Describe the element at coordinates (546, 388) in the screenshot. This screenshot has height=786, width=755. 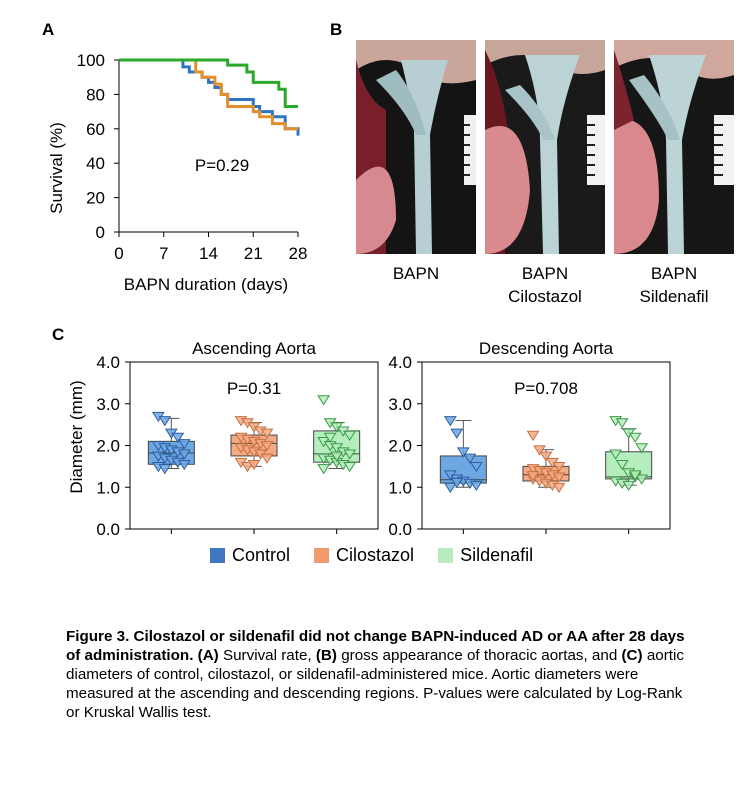
I see `descending-p-value: P=0.708` at that location.